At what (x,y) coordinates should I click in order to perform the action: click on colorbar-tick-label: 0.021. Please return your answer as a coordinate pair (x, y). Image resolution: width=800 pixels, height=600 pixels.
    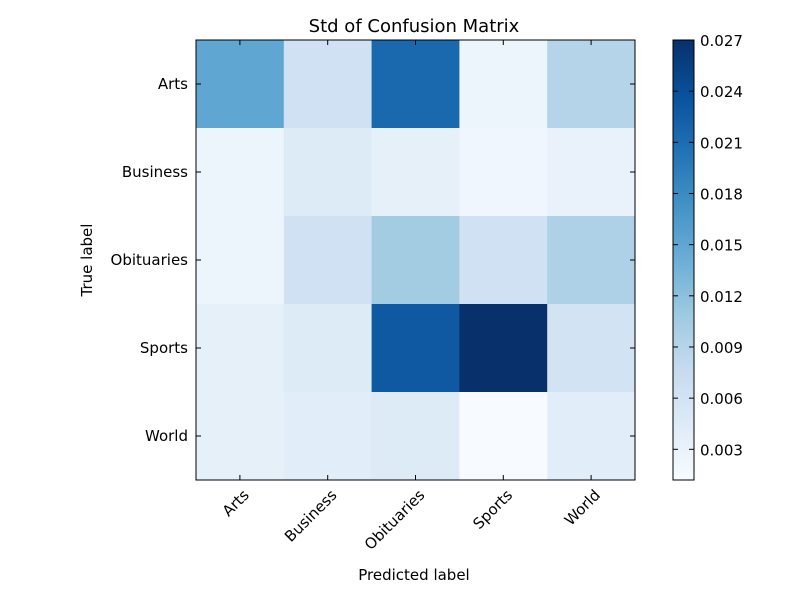
    Looking at the image, I should click on (721, 143).